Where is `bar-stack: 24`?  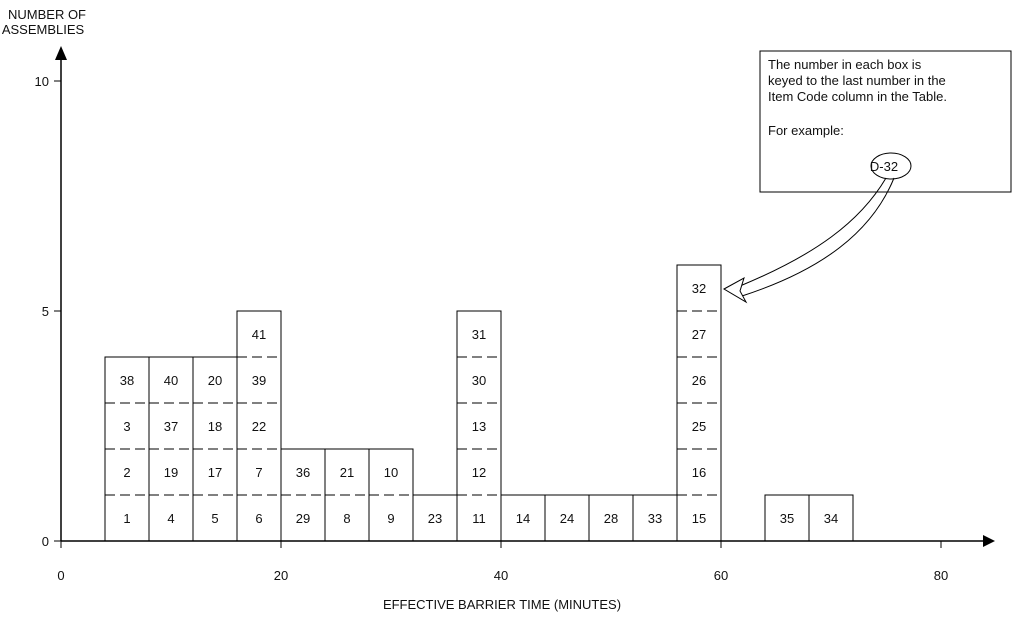
bar-stack: 24 is located at coordinates (567, 518).